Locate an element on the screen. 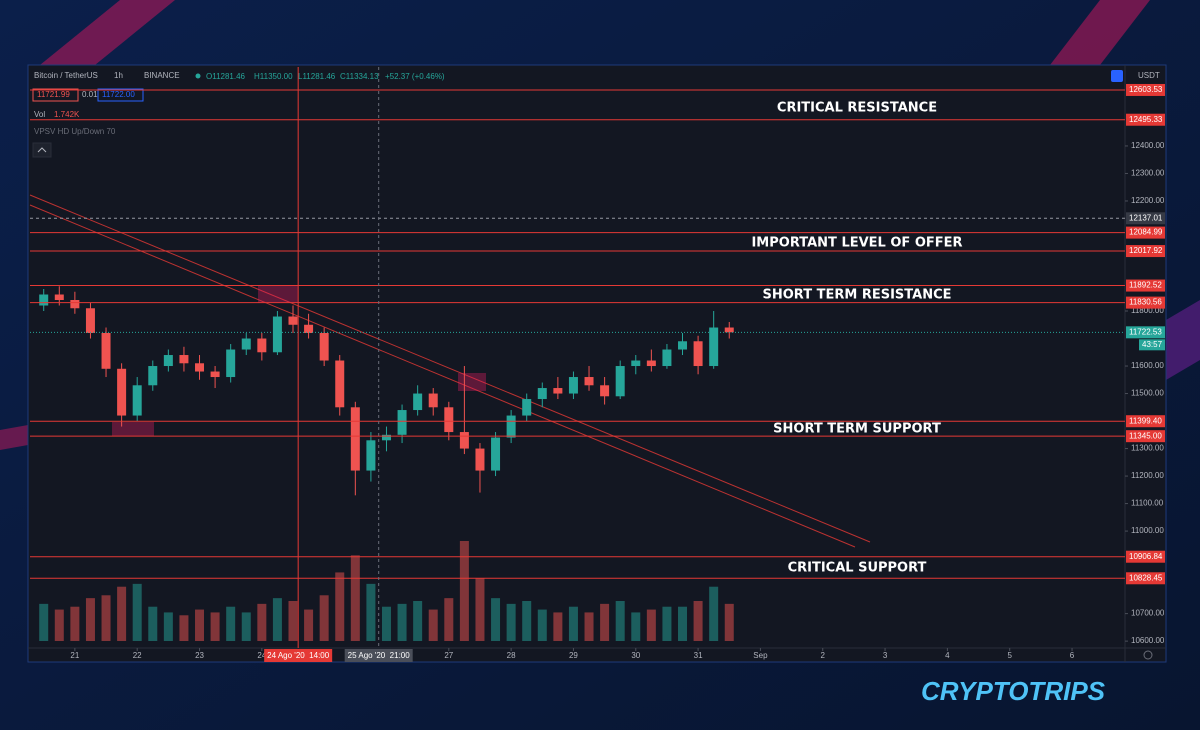 This screenshot has width=1200, height=730. x-tick-label: 5 is located at coordinates (1009, 655).